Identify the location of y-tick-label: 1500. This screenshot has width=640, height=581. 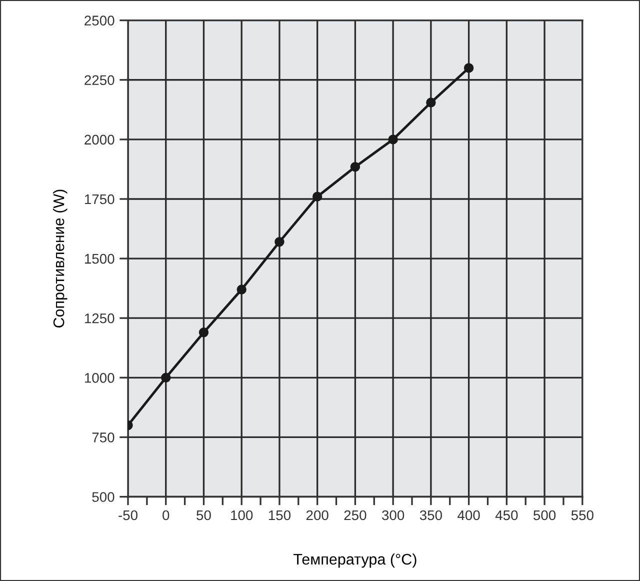
(99, 259).